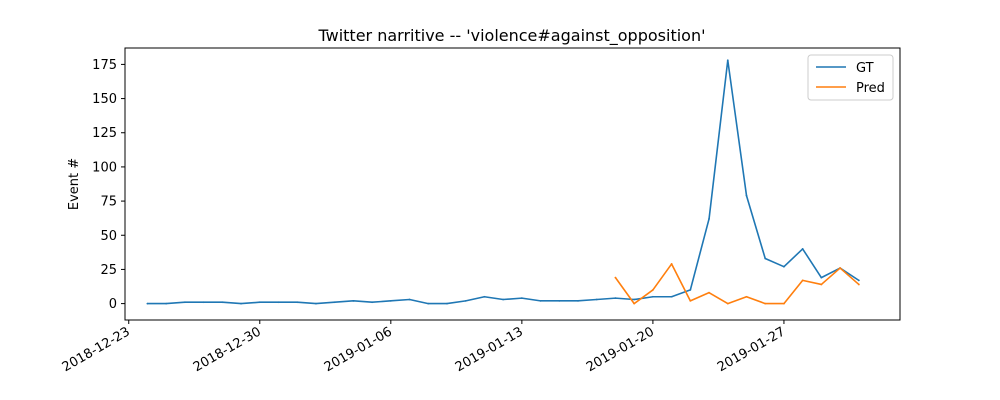 This screenshot has width=1000, height=400. I want to click on x-tick-label: 2019-01-06, so click(358, 349).